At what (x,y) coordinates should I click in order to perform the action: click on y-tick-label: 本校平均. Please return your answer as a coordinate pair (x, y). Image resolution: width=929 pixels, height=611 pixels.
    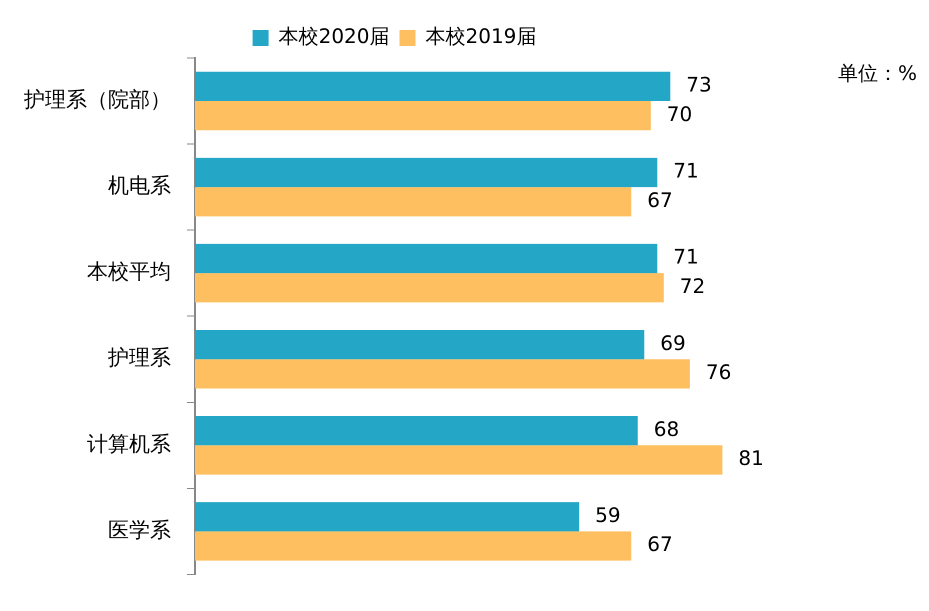
    Looking at the image, I should click on (129, 272).